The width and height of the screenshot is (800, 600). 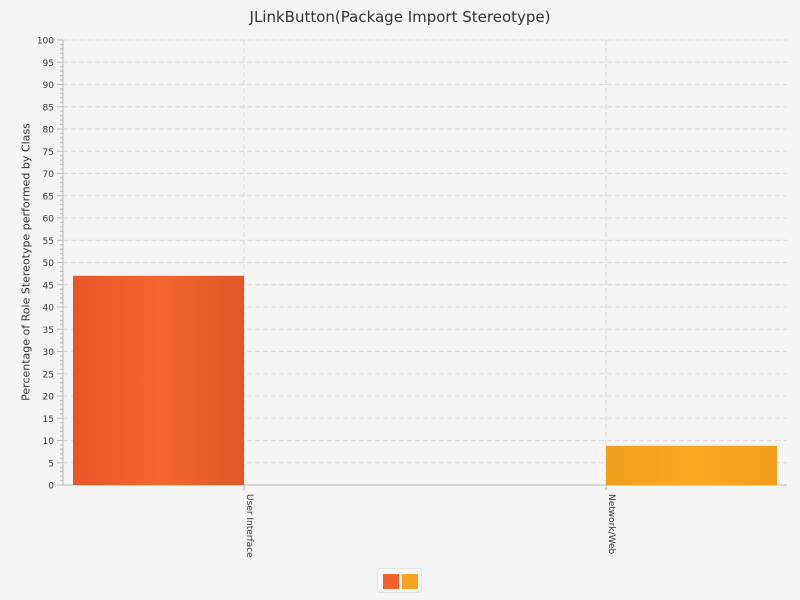 I want to click on y-tick-label: 15, so click(x=48, y=420).